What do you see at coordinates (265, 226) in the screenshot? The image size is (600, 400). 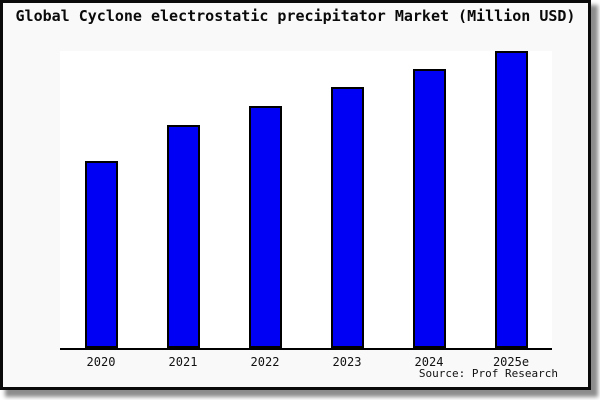 I see `bar-2022` at bounding box center [265, 226].